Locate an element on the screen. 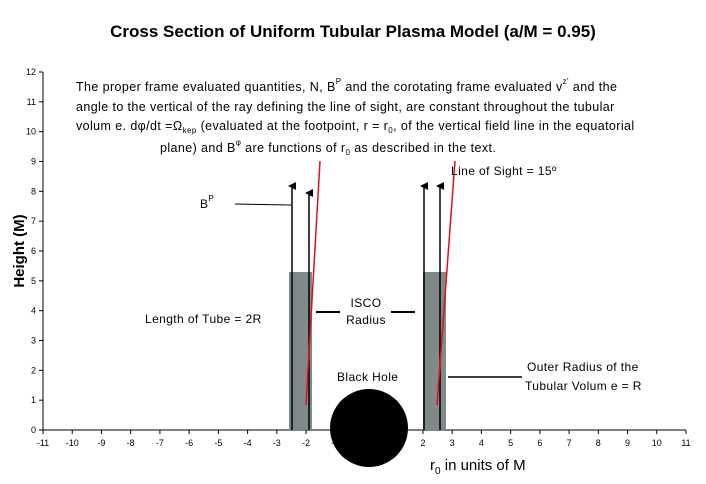 Image resolution: width=706 pixels, height=484 pixels. y-tick-label: 2 is located at coordinates (33, 370).